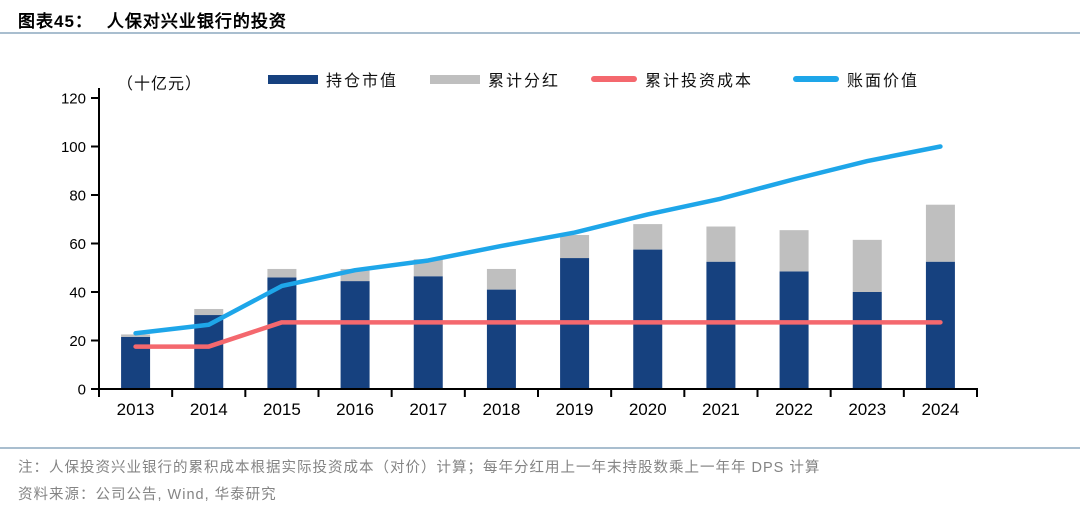  I want to click on legend-item-market-value: 持仓市值, so click(333, 79).